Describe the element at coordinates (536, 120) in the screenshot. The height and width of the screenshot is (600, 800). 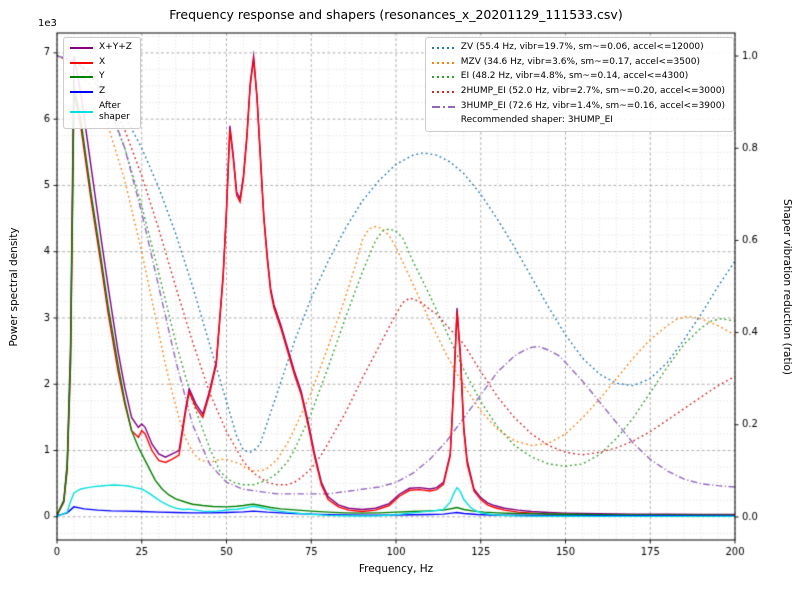
I see `legend-note: Recommended shaper: 3HUMP_EI` at that location.